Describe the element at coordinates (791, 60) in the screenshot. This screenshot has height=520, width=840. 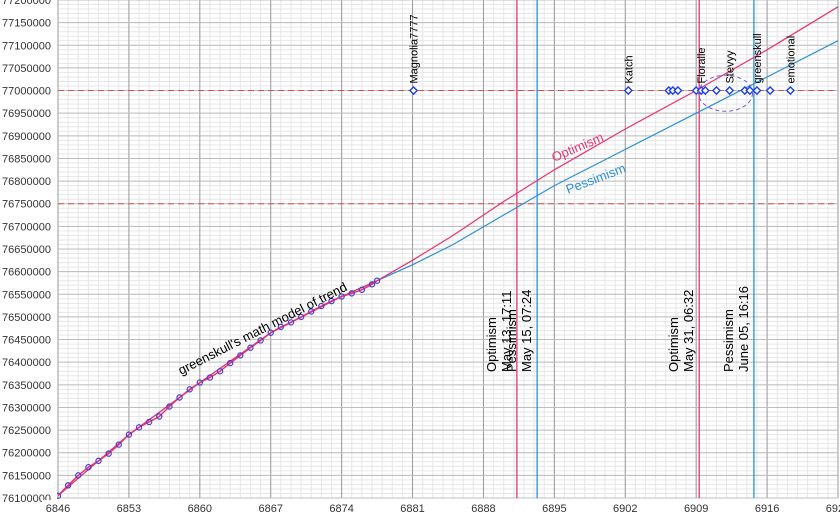
I see `player-label: emotional` at that location.